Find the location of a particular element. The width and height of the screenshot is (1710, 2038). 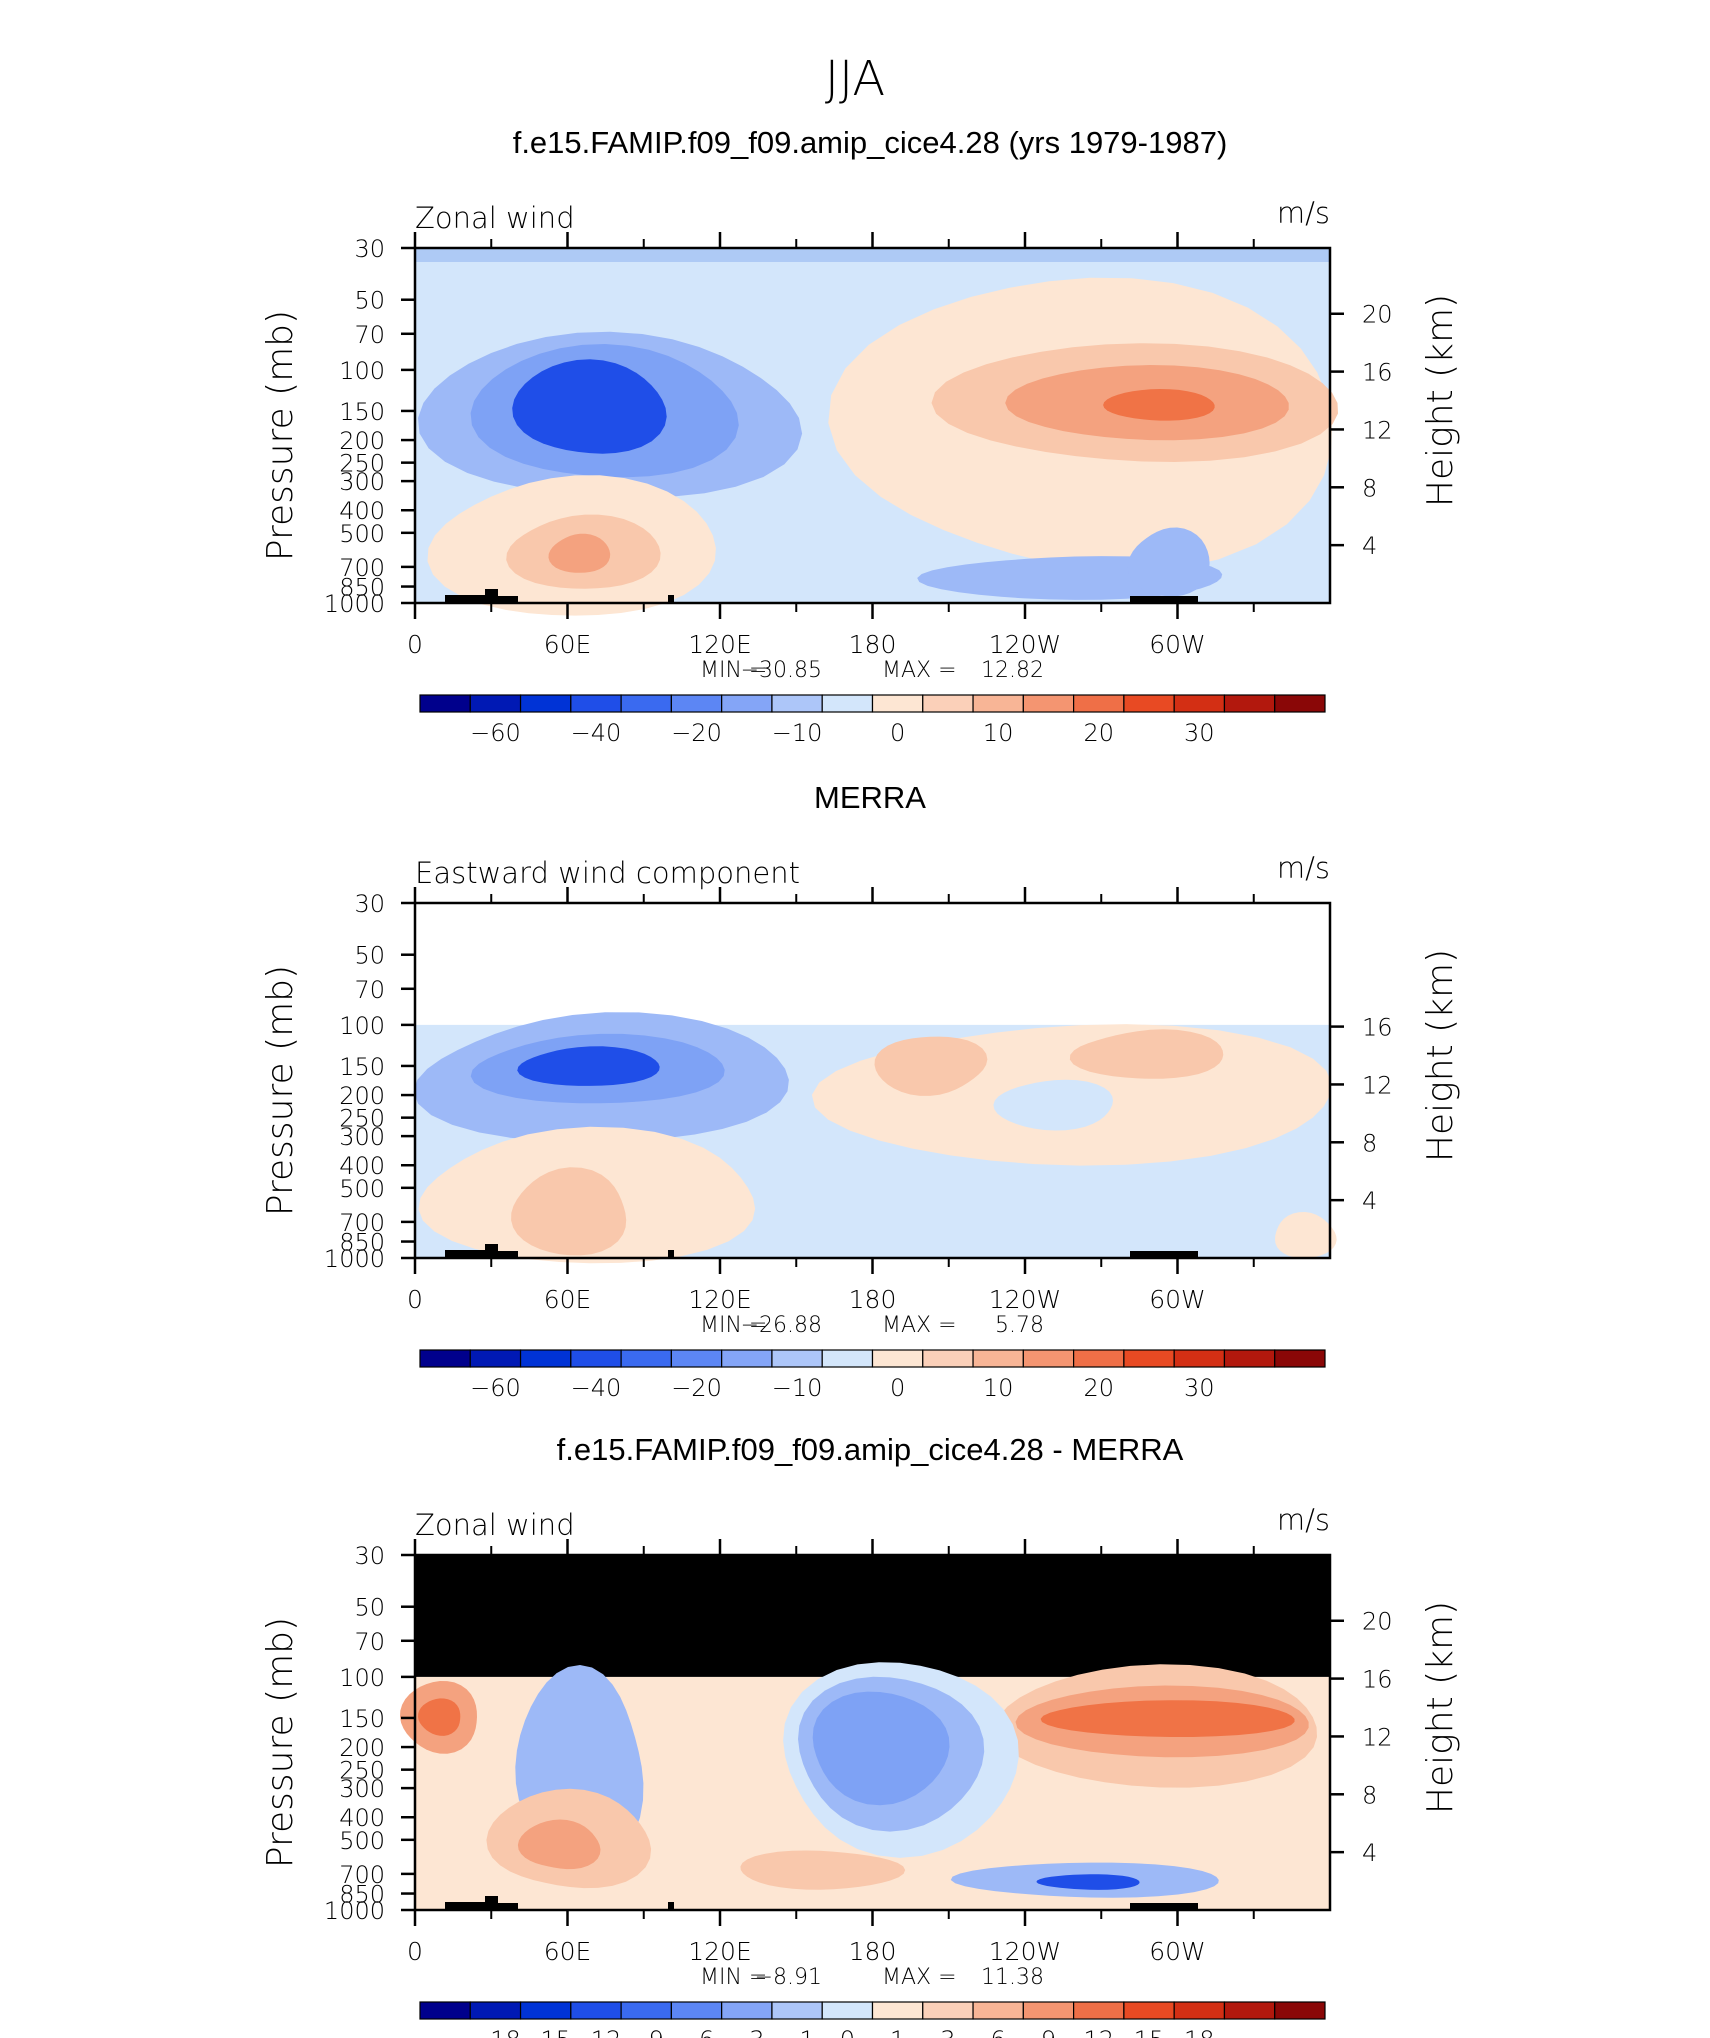

stat-min-label: MIN = is located at coordinates (733, 1977).